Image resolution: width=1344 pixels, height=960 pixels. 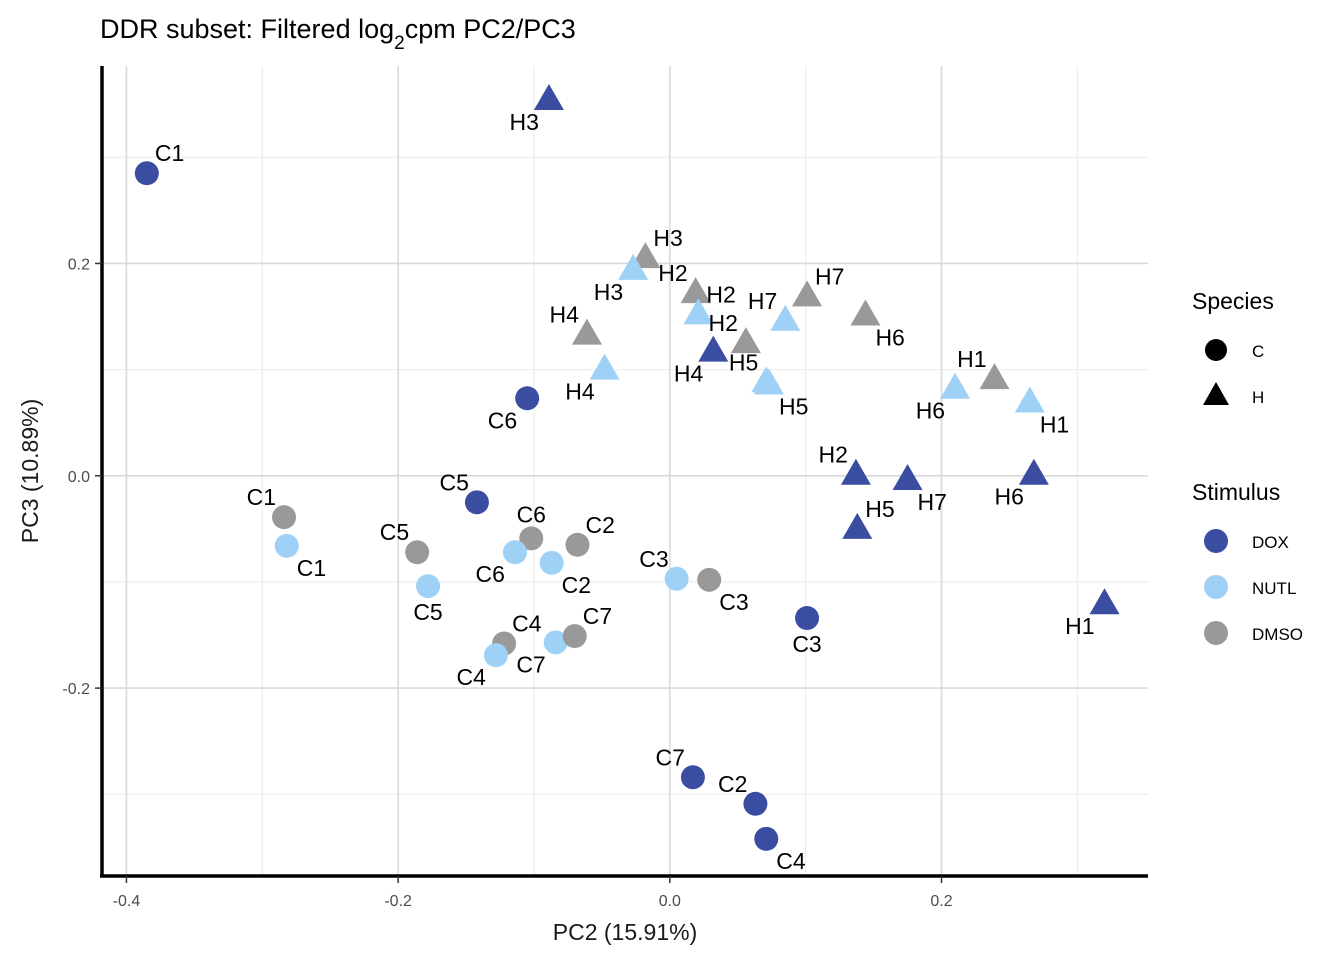 I want to click on legend-dox-key, so click(x=1216, y=541).